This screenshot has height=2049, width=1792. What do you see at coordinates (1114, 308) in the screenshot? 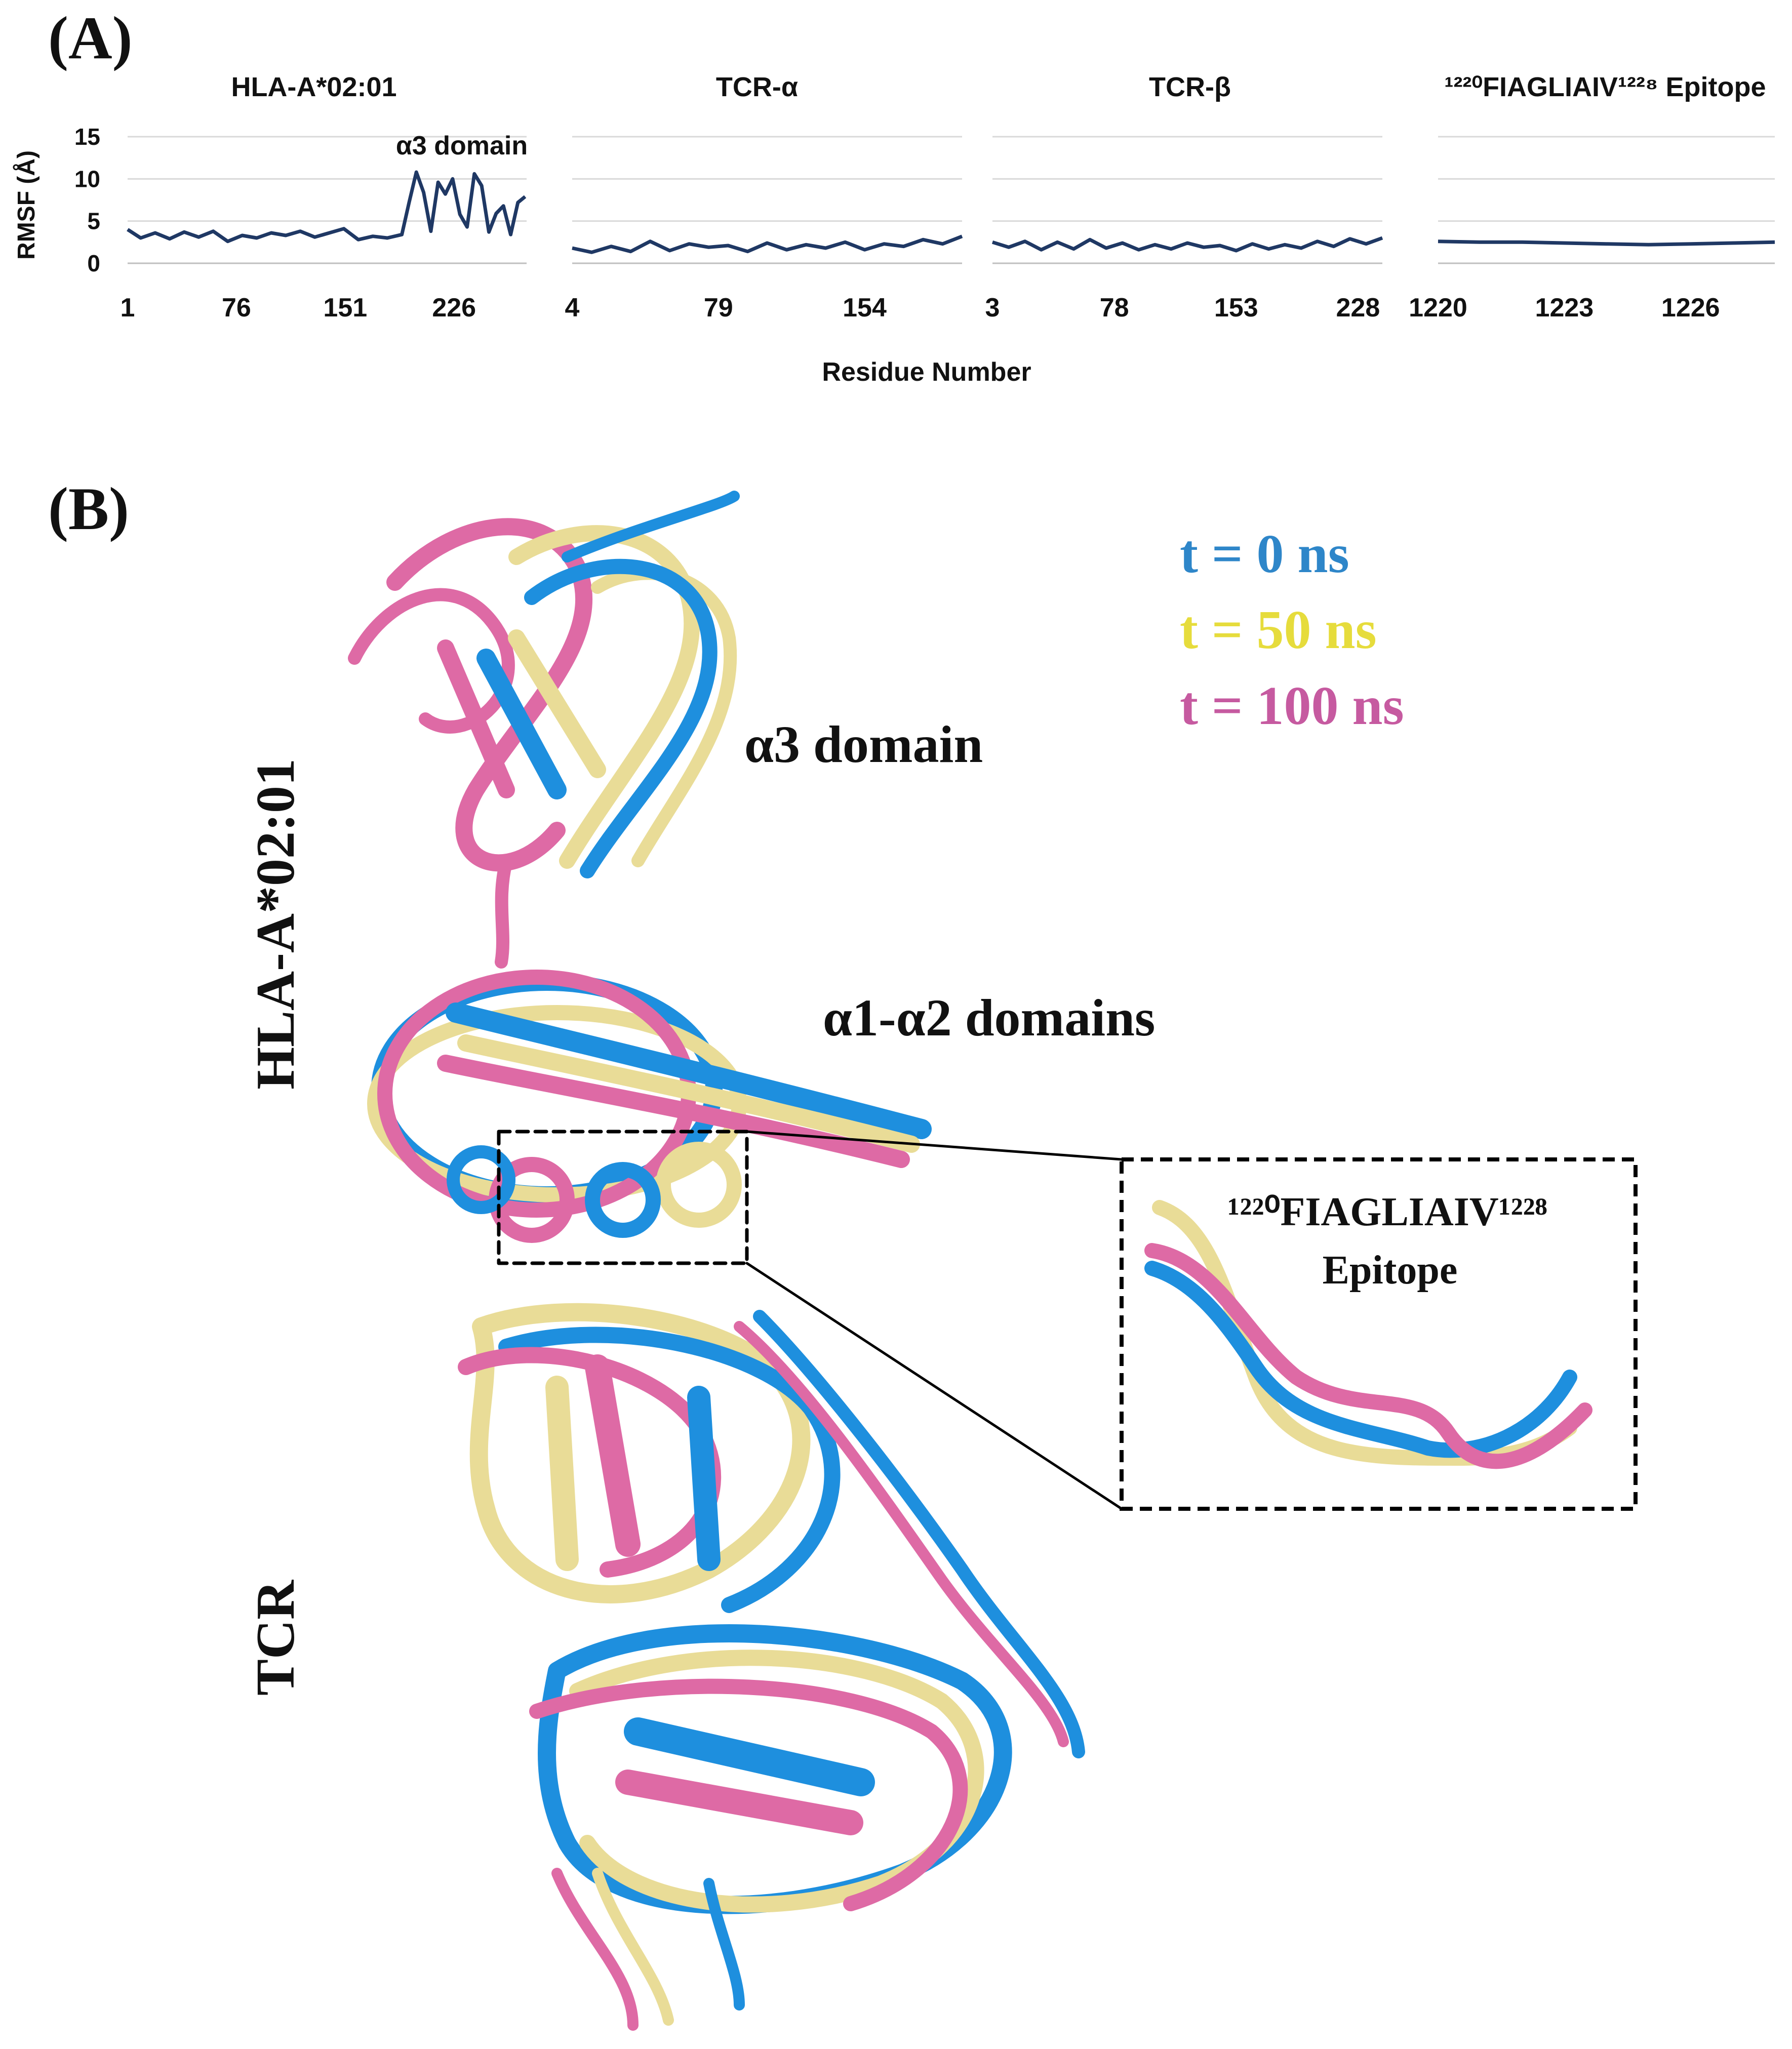
I see `x-tick-label: 78` at bounding box center [1114, 308].